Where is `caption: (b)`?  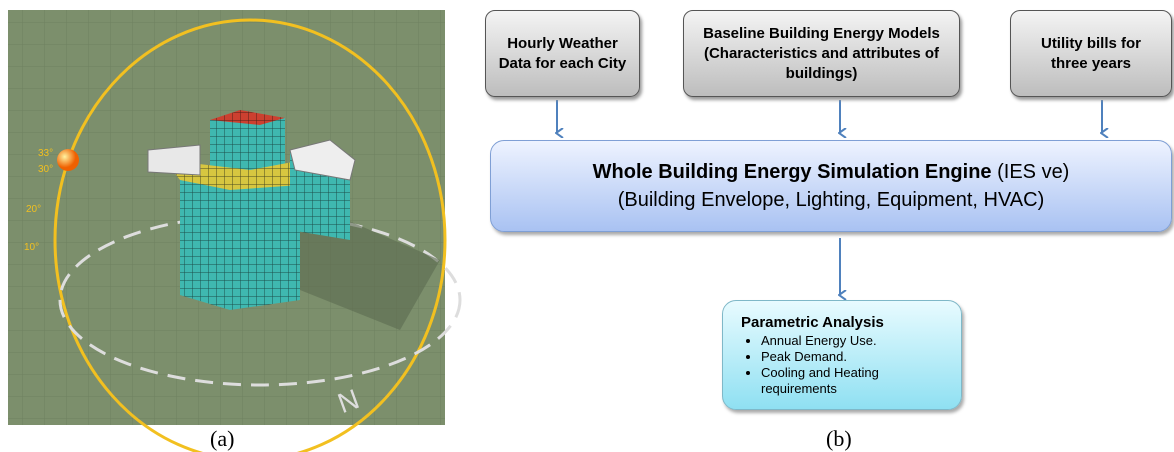
caption: (b) is located at coordinates (839, 438).